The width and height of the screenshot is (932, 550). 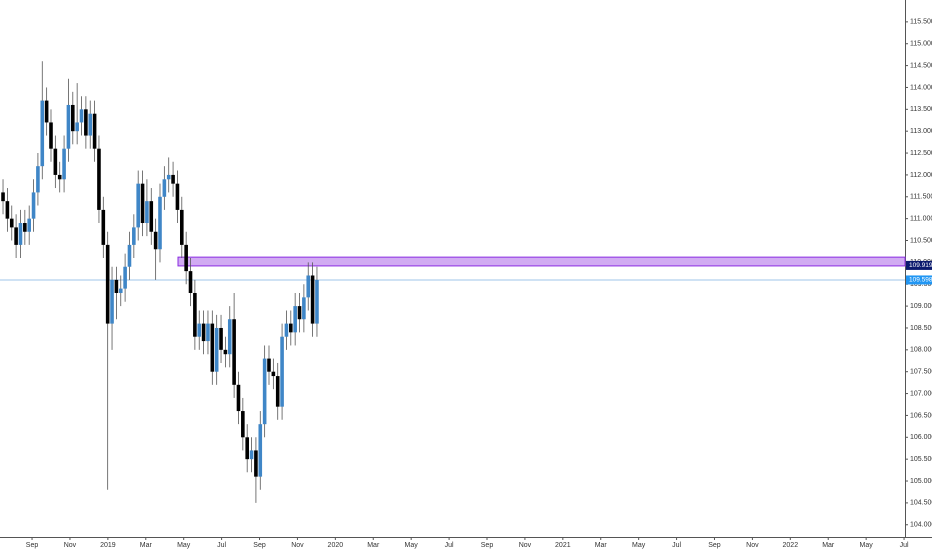 I want to click on last-price-label: 109.598, so click(x=920, y=280).